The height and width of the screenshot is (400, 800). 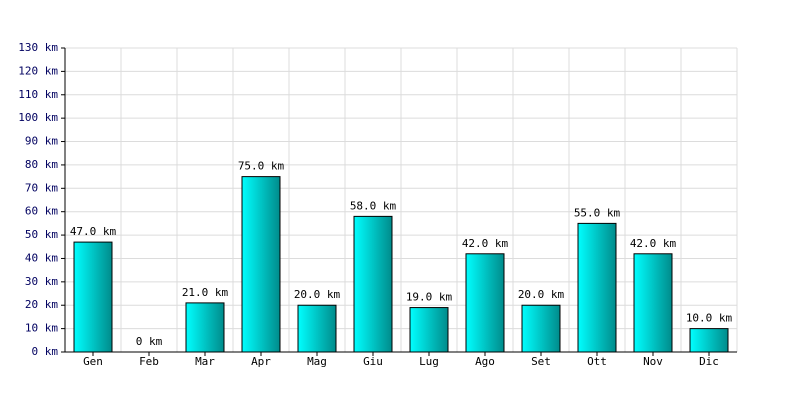 What do you see at coordinates (41, 281) in the screenshot?
I see `y-tick-label: 30 km` at bounding box center [41, 281].